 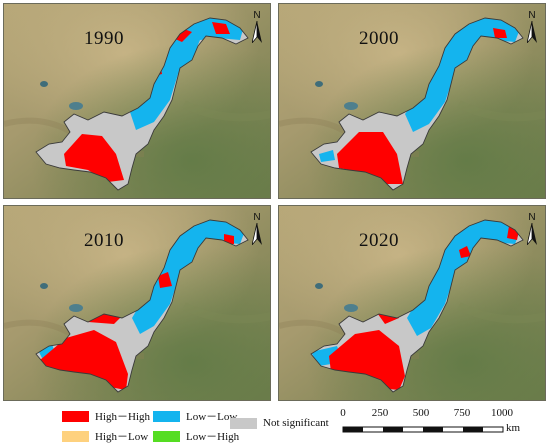 What do you see at coordinates (379, 240) in the screenshot?
I see `panel-year-label: 2020` at bounding box center [379, 240].